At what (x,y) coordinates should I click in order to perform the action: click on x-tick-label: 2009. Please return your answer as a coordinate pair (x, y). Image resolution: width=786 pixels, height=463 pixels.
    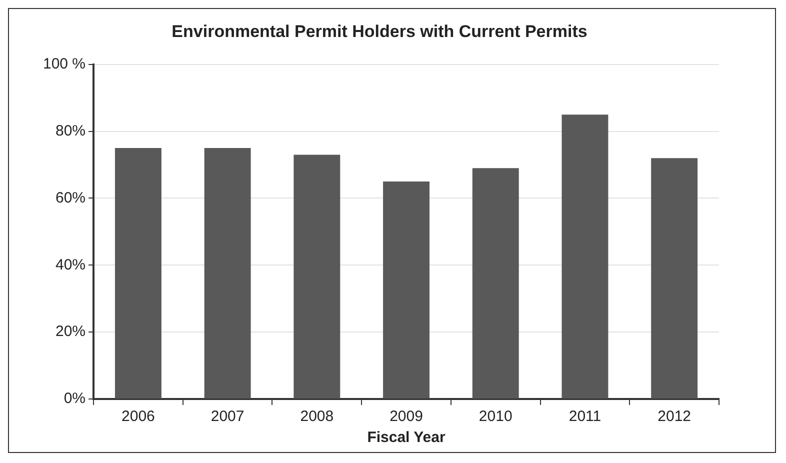
    Looking at the image, I should click on (406, 417).